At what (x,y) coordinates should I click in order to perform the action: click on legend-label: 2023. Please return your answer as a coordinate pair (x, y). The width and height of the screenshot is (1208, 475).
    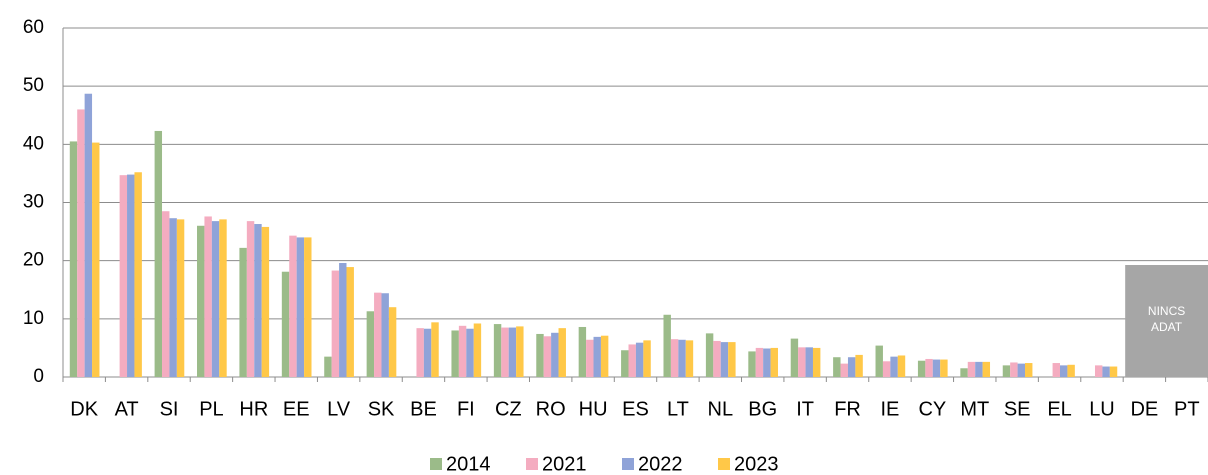
    Looking at the image, I should click on (756, 464).